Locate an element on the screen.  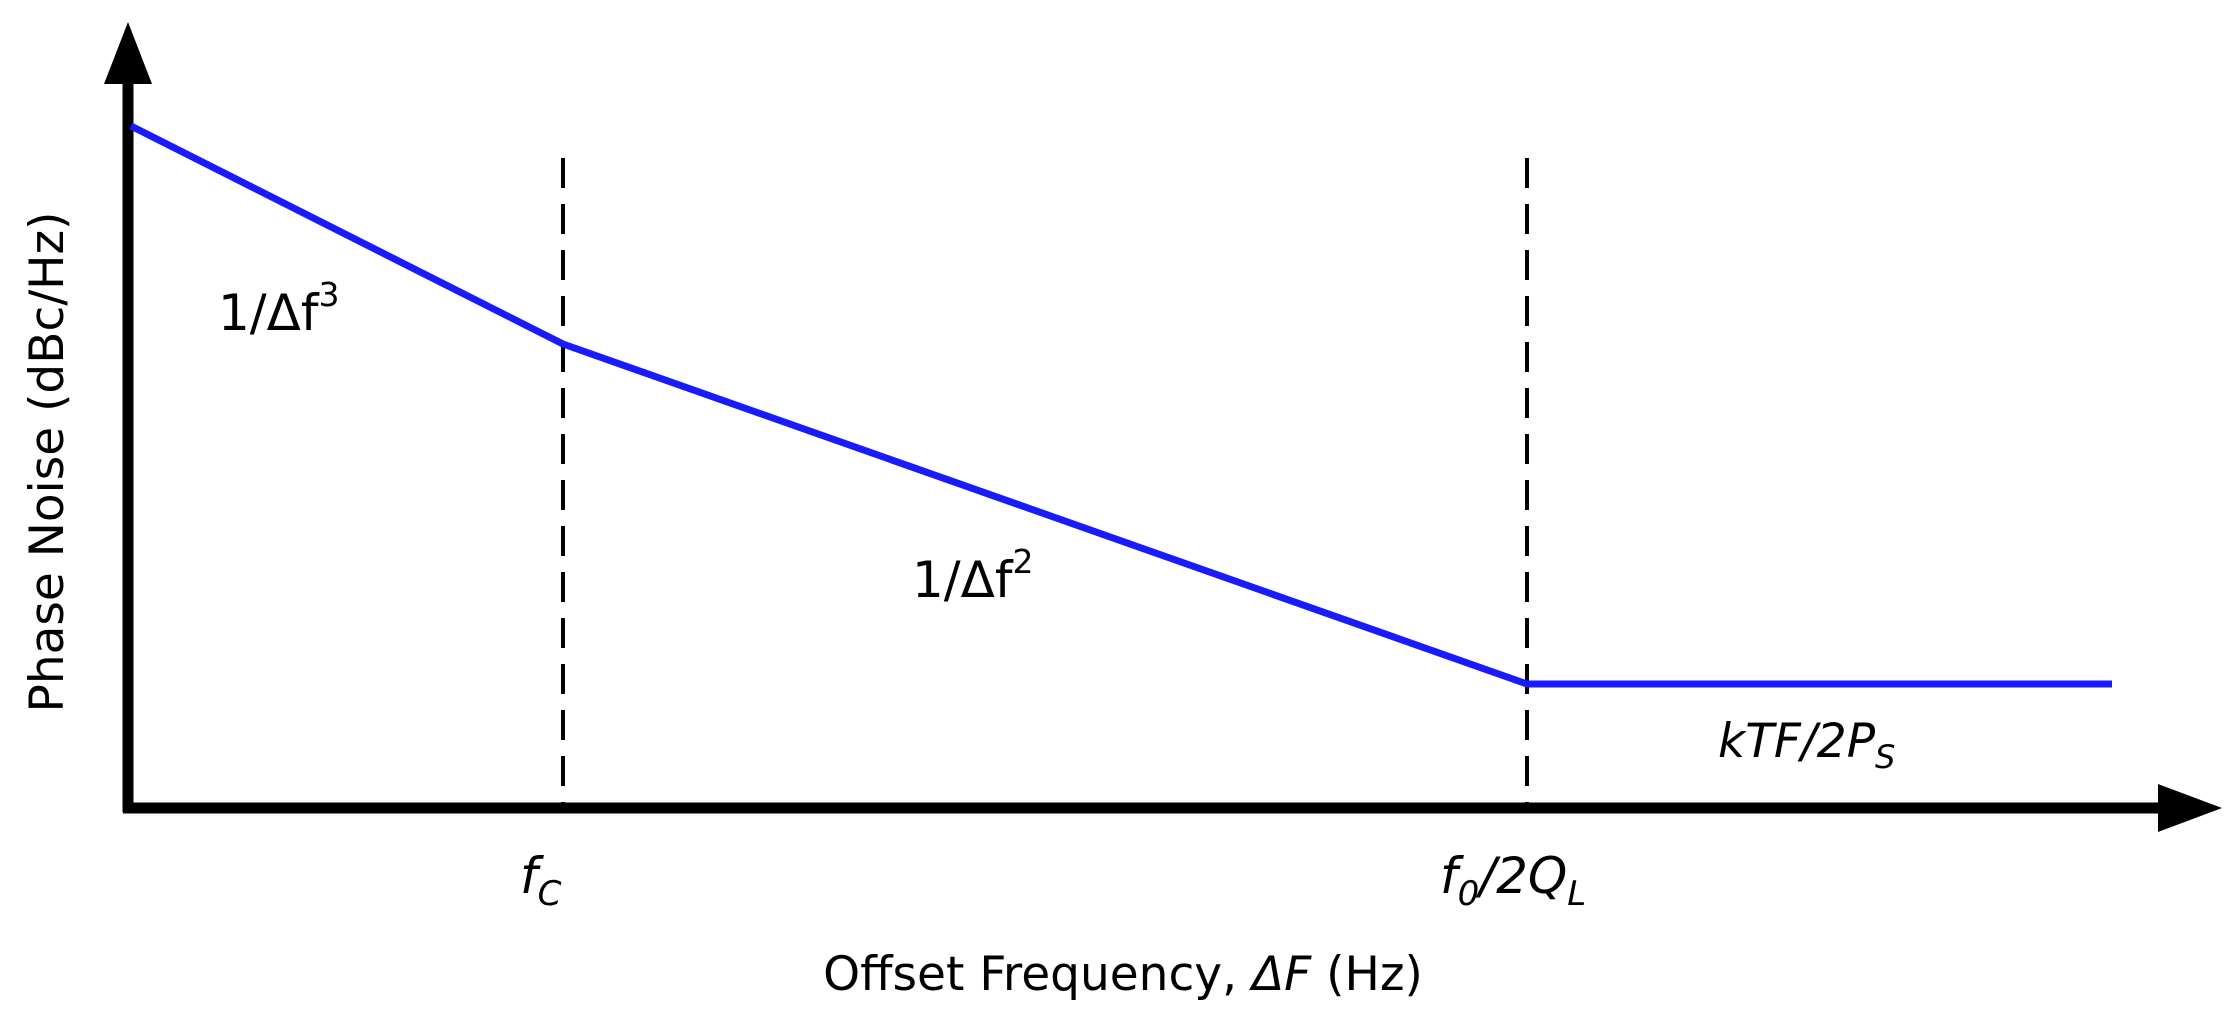
flicker-region-base: 1/Δf is located at coordinates (269, 313).